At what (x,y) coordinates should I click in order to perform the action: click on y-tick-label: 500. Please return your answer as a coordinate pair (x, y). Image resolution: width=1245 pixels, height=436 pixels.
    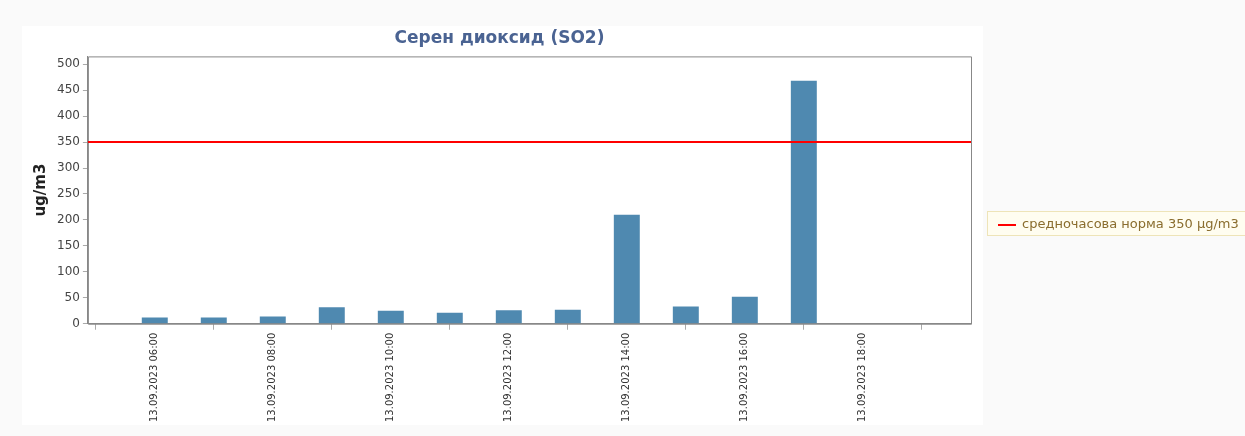
    Looking at the image, I should click on (68, 63).